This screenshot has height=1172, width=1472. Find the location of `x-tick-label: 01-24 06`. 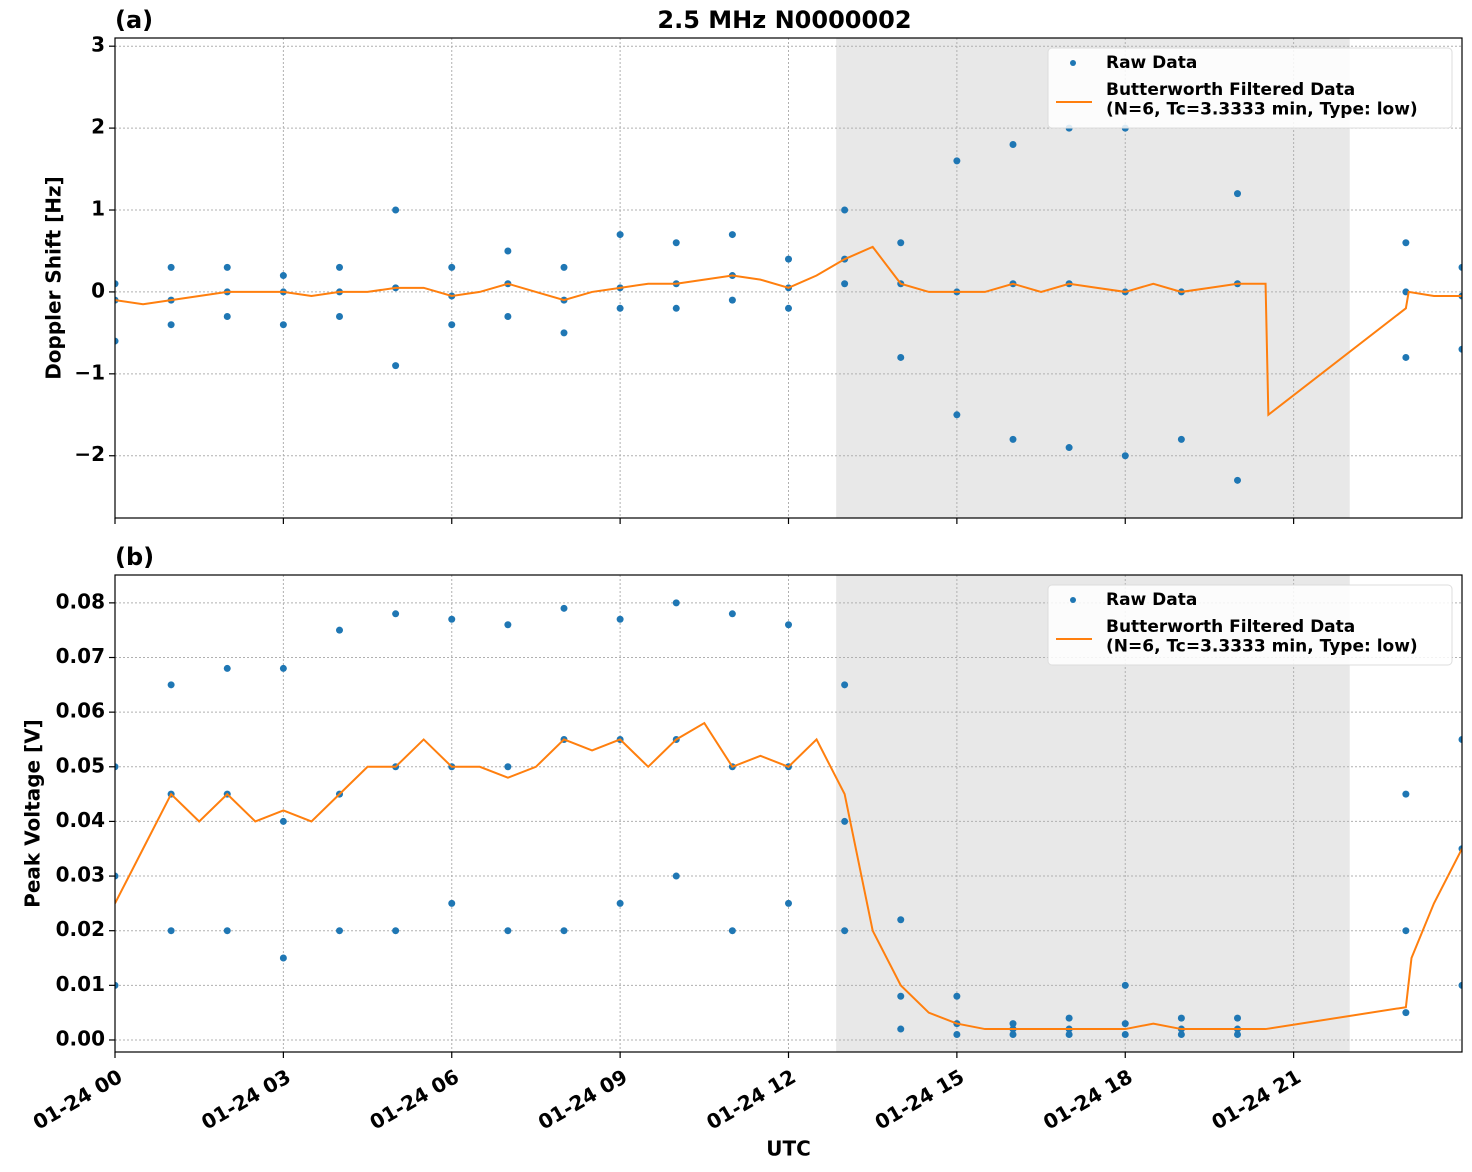

x-tick-label: 01-24 06 is located at coordinates (414, 1099).